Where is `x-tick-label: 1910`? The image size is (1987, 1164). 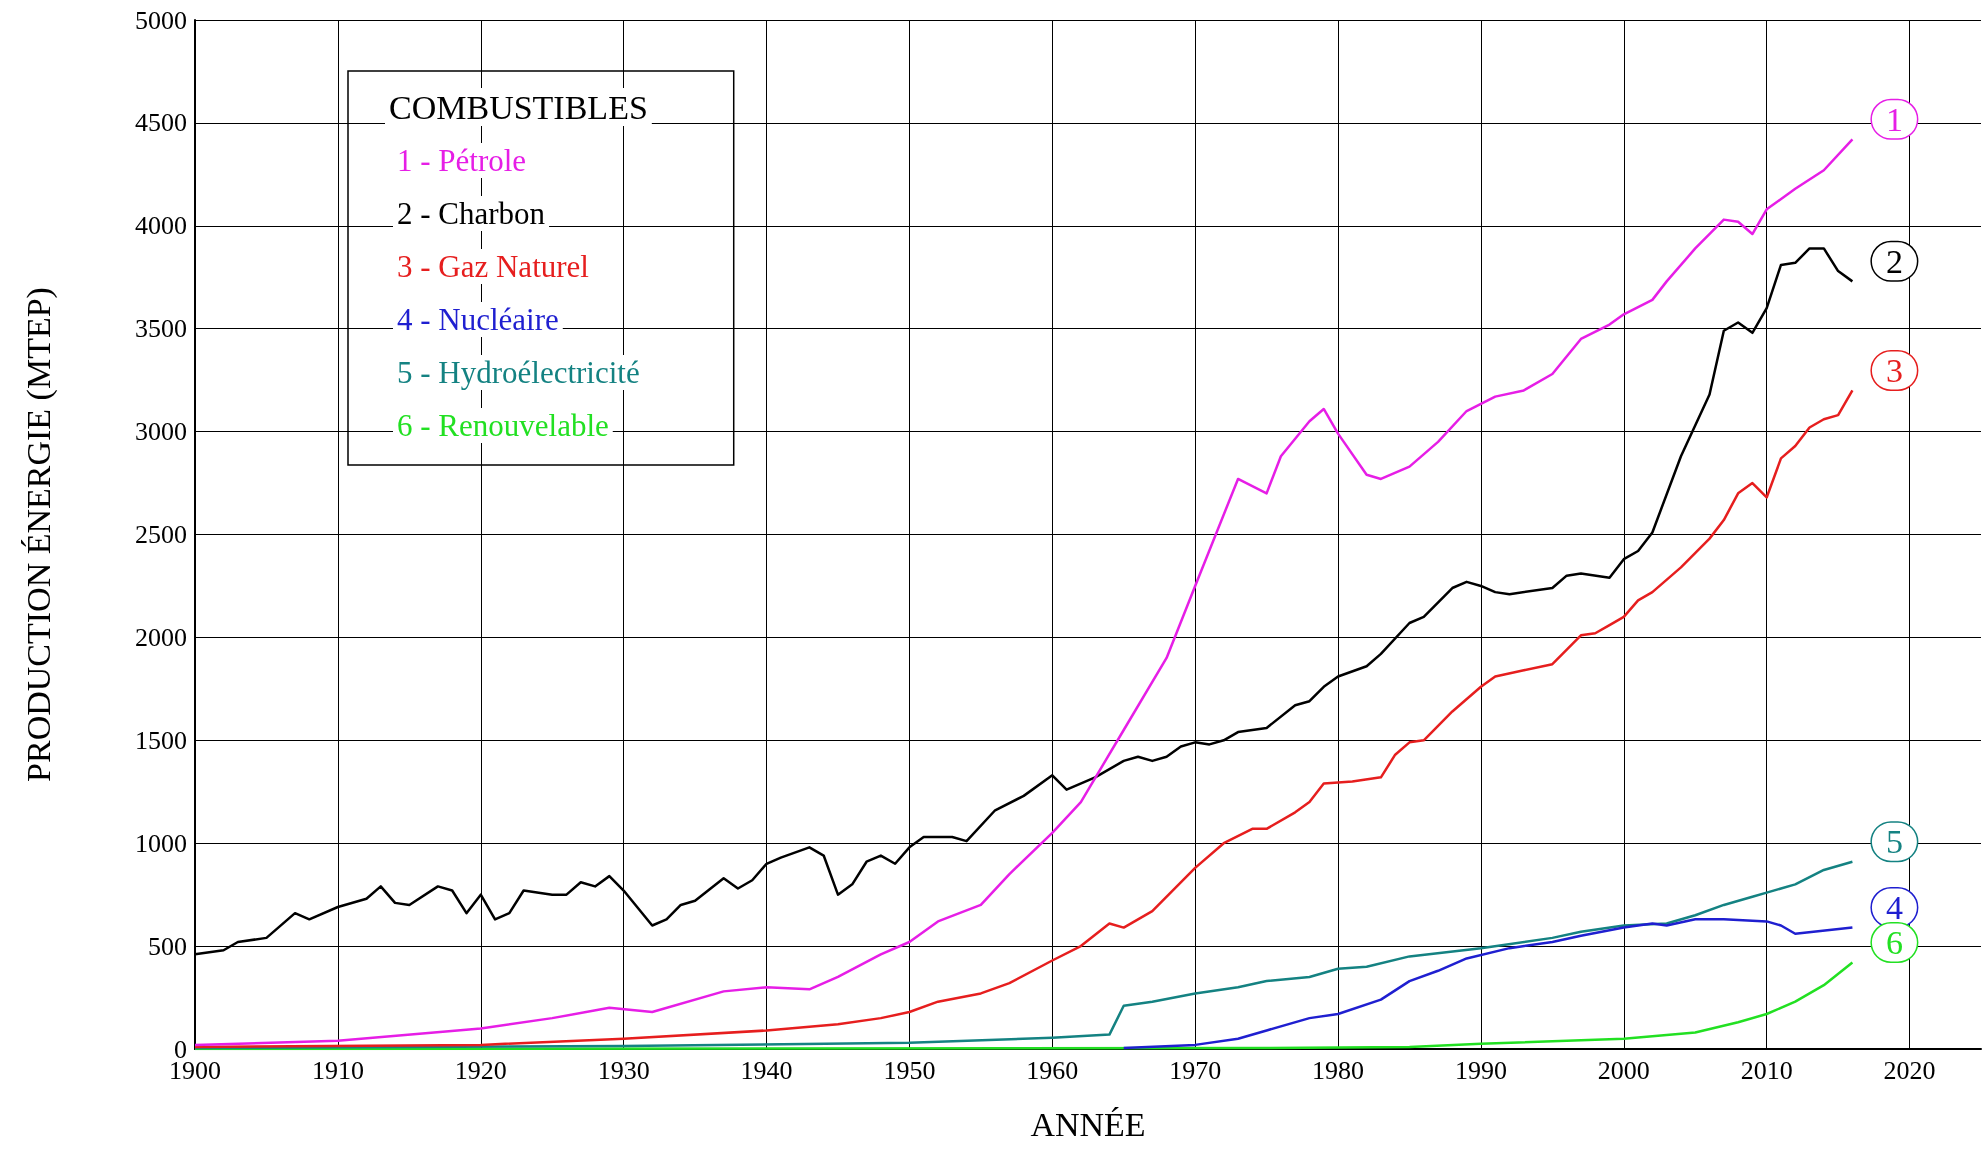 x-tick-label: 1910 is located at coordinates (337, 1070).